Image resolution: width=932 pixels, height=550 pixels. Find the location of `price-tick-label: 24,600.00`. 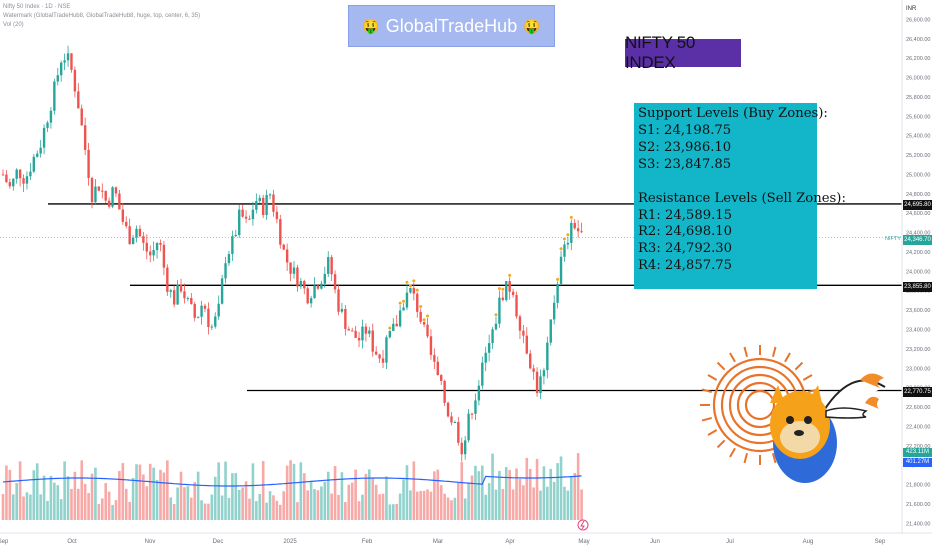

price-tick-label: 24,600.00 is located at coordinates (918, 214).